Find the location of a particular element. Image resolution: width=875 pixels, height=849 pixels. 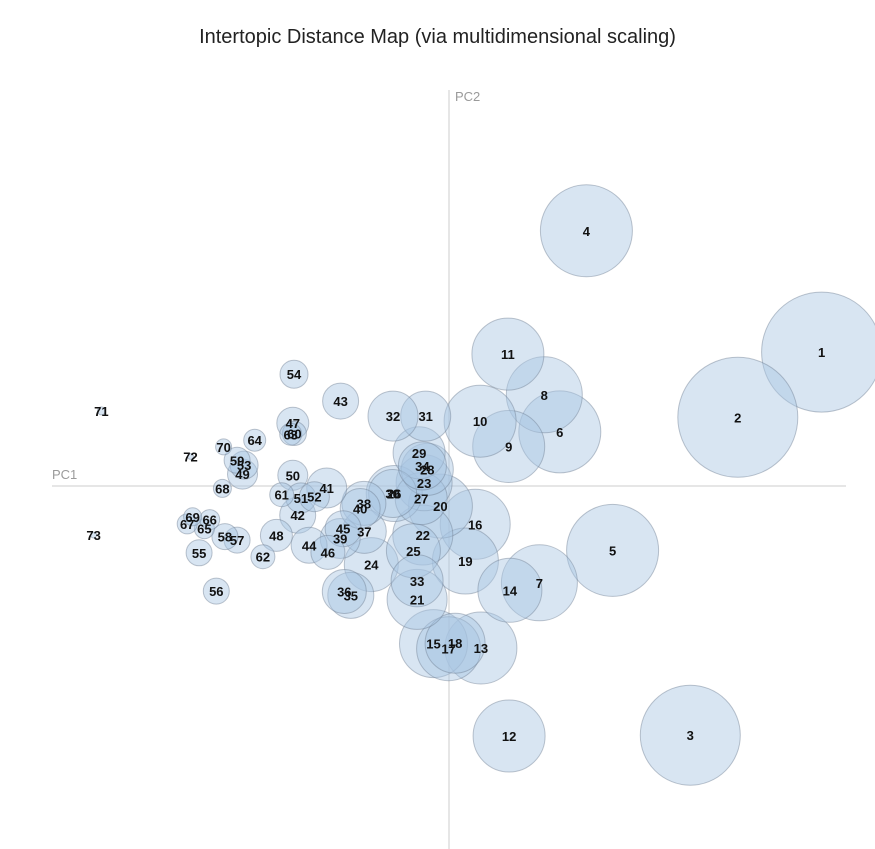

topic-label-48: 48 is located at coordinates (276, 535).